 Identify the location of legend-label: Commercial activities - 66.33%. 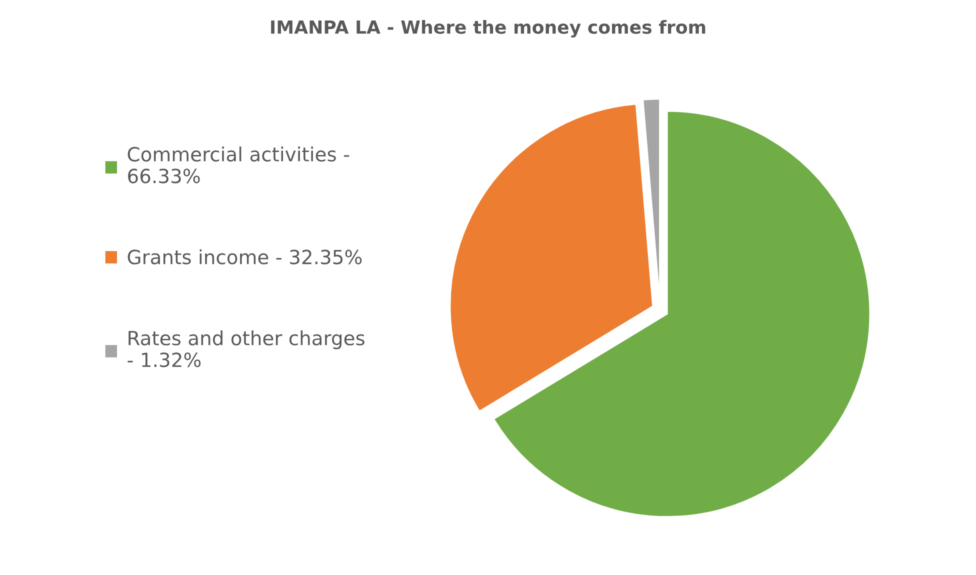
(239, 165).